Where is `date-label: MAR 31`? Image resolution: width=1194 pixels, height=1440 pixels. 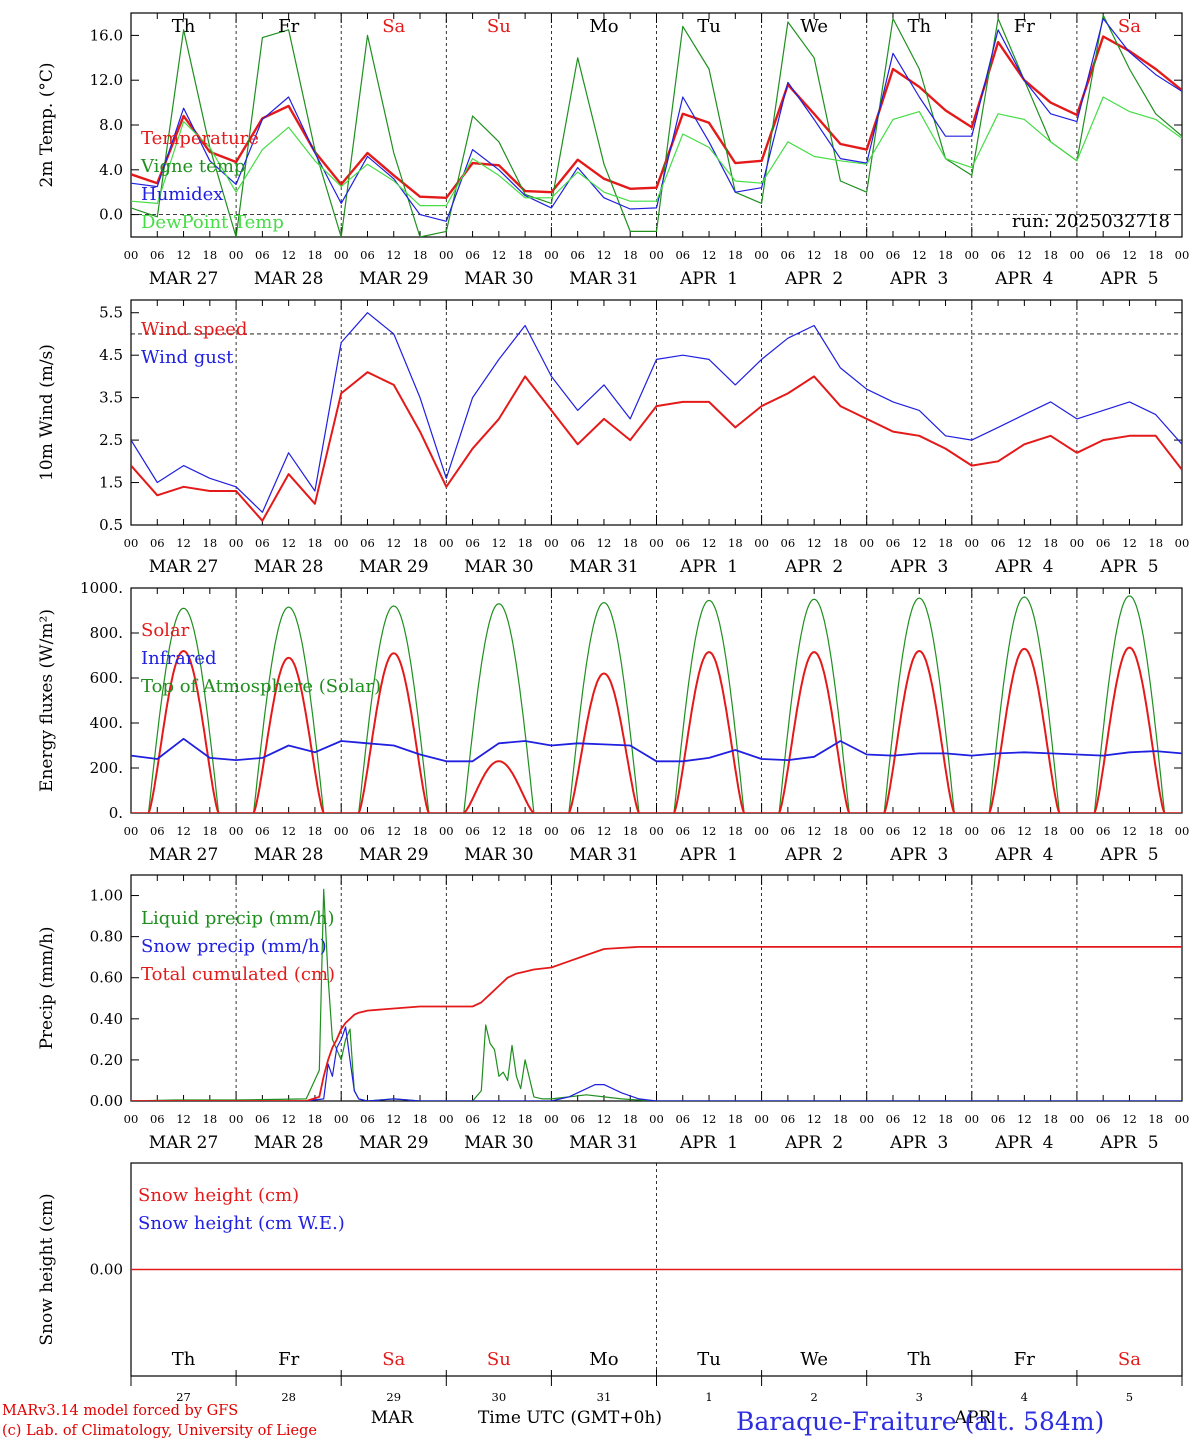 date-label: MAR 31 is located at coordinates (604, 279).